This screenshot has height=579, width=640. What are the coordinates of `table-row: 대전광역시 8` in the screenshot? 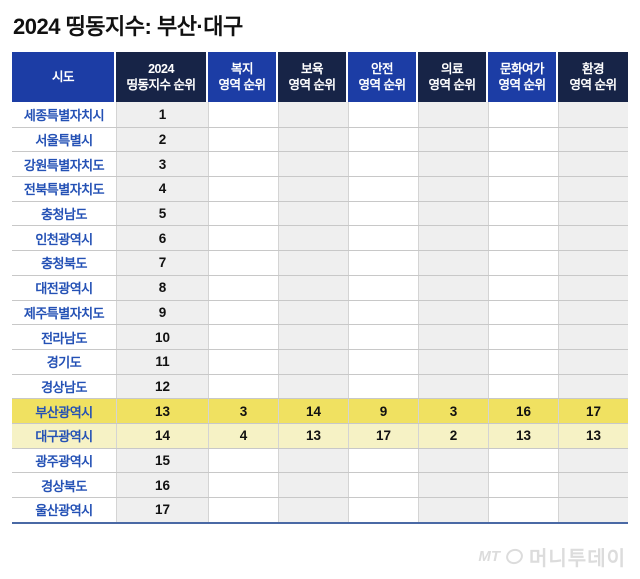 It's located at (320, 287).